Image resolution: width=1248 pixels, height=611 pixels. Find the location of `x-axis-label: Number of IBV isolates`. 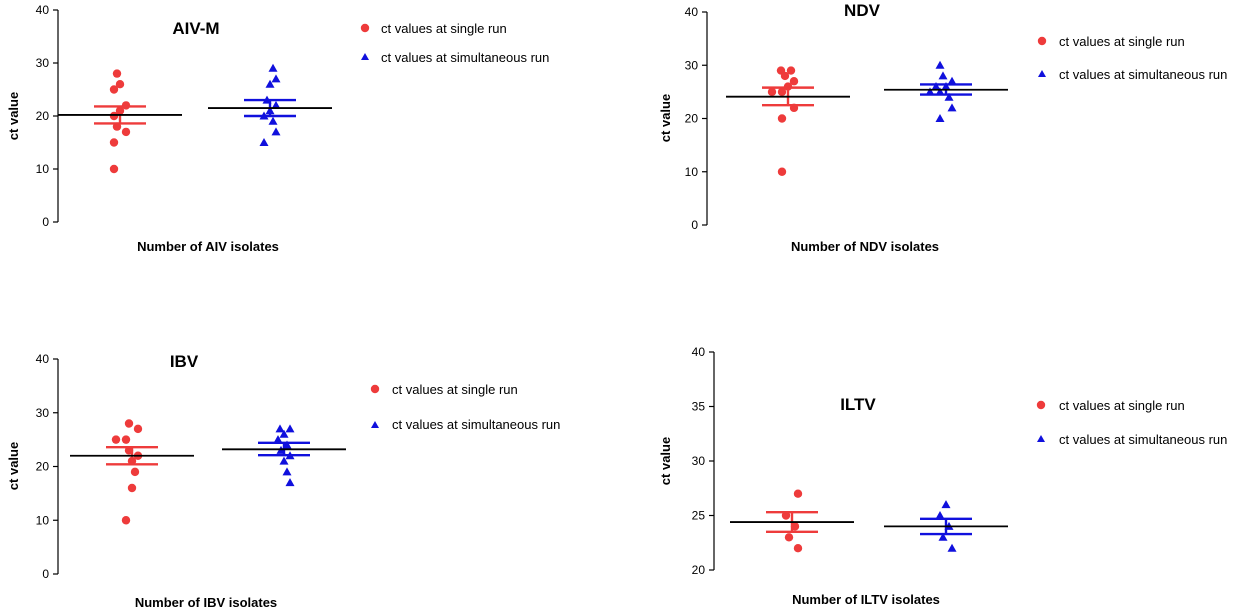

x-axis-label: Number of IBV isolates is located at coordinates (206, 602).